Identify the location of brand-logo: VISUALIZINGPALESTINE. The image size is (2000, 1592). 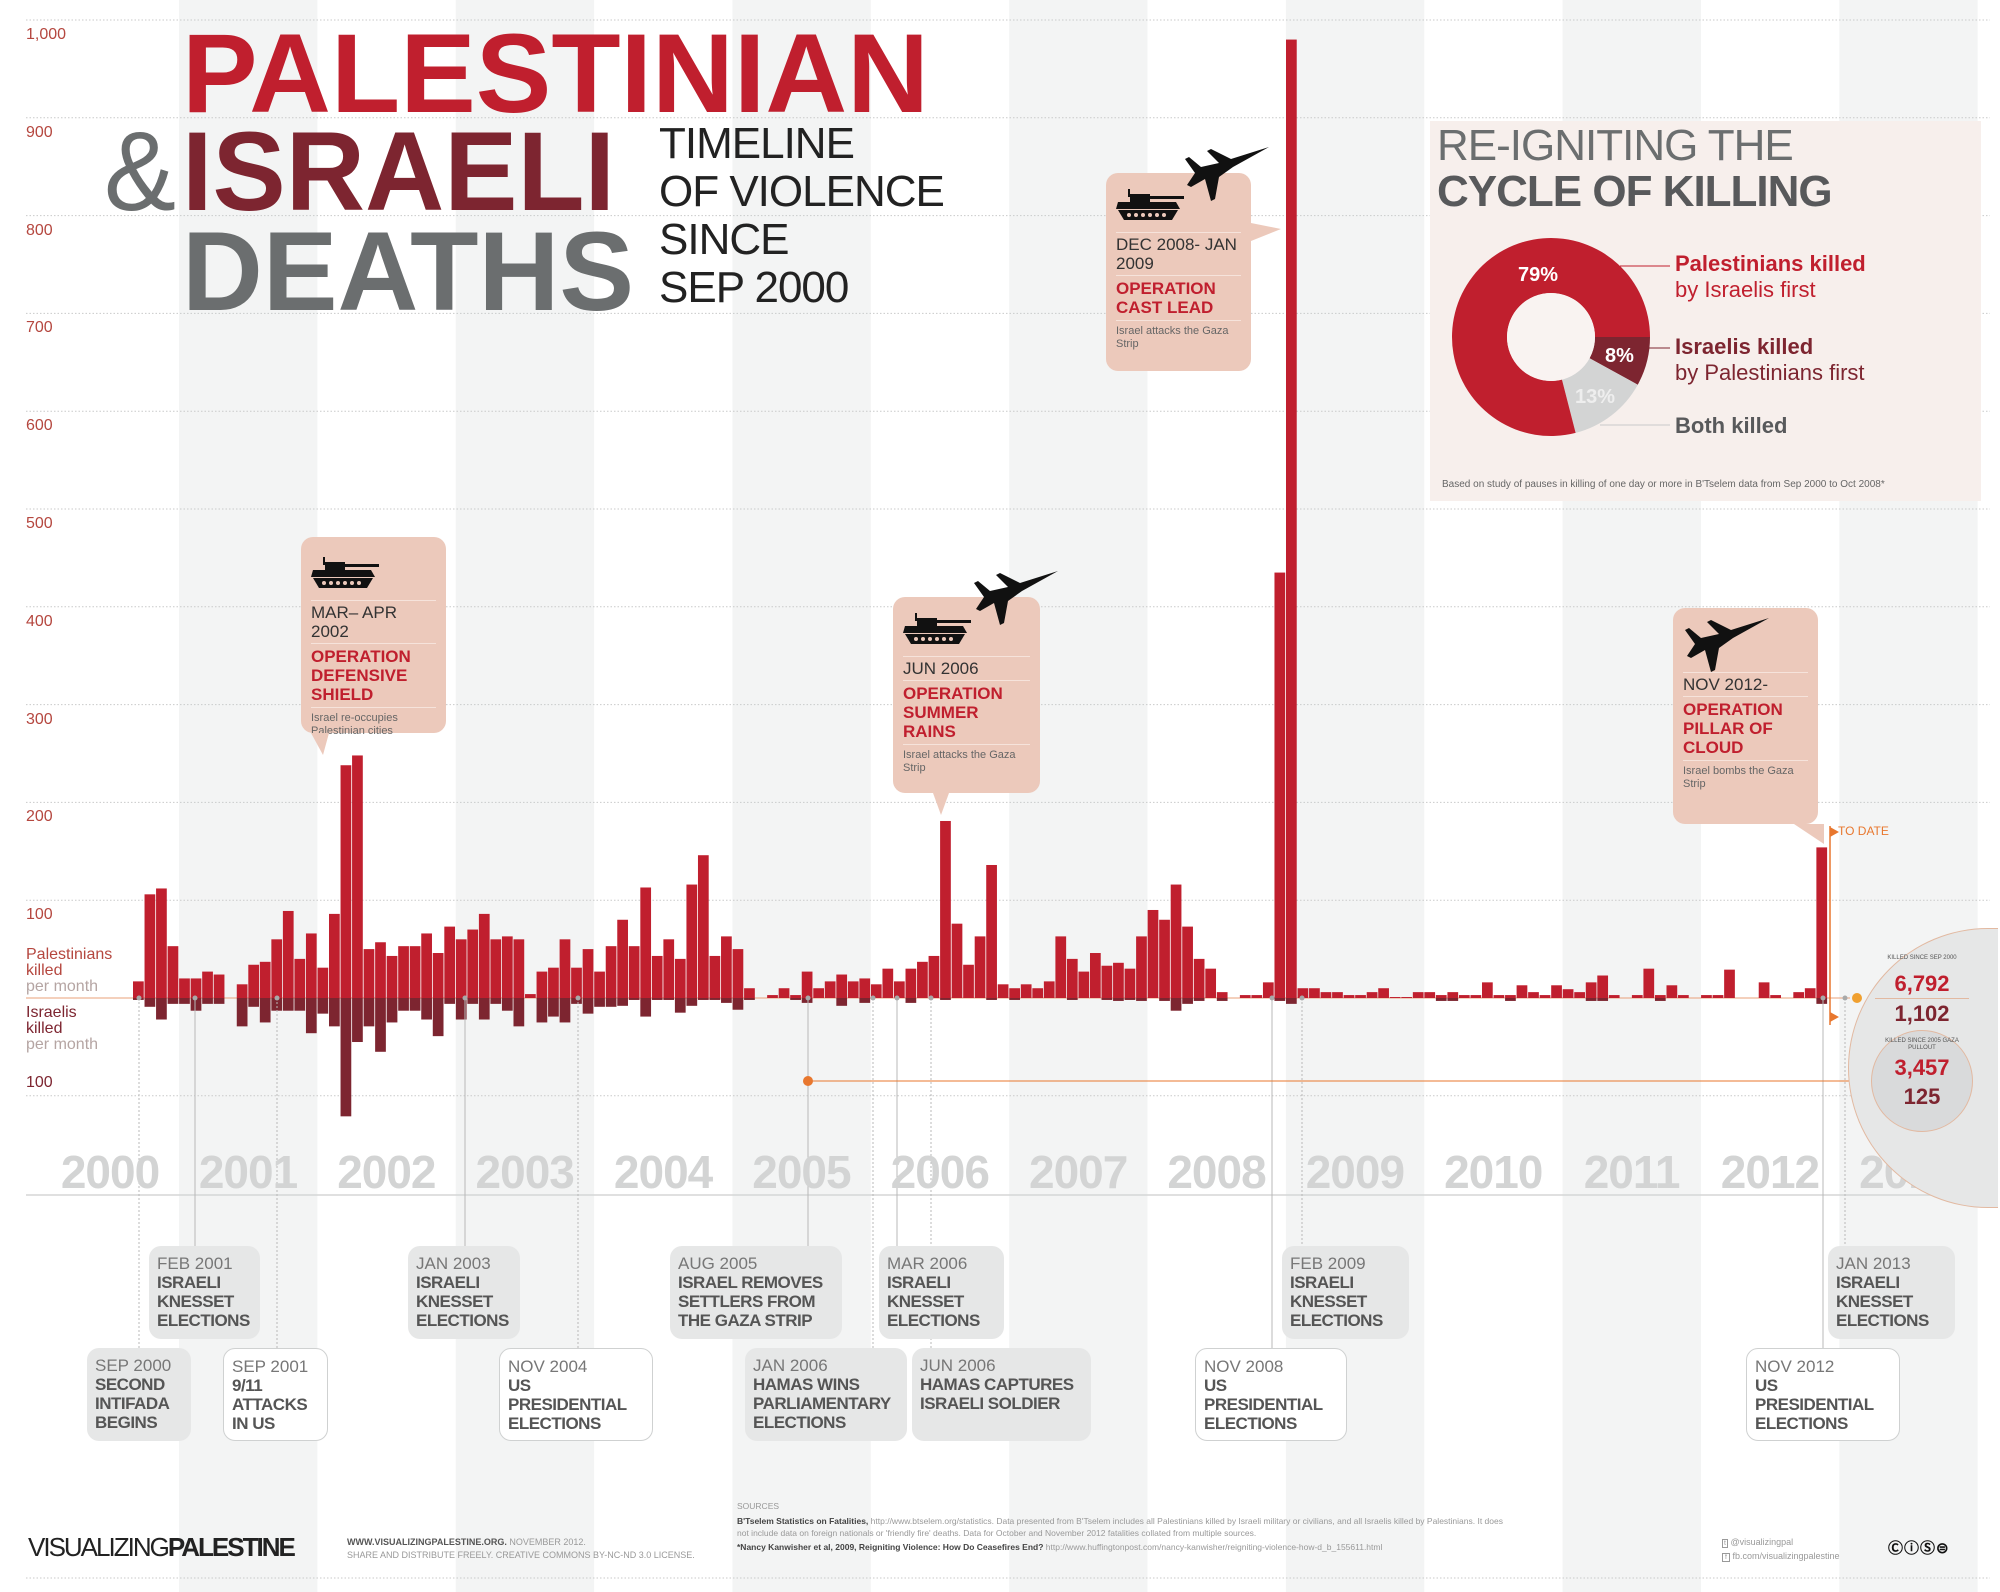
(162, 1547).